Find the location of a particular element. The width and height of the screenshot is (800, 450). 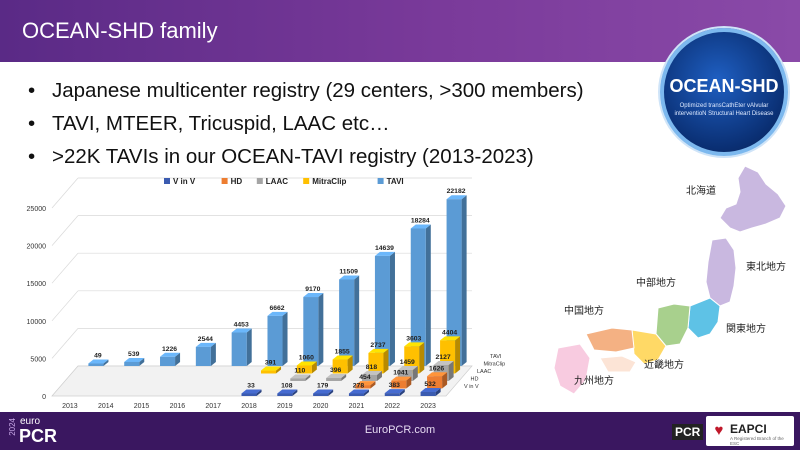

depth-axis-label: V in V is located at coordinates (471, 387).